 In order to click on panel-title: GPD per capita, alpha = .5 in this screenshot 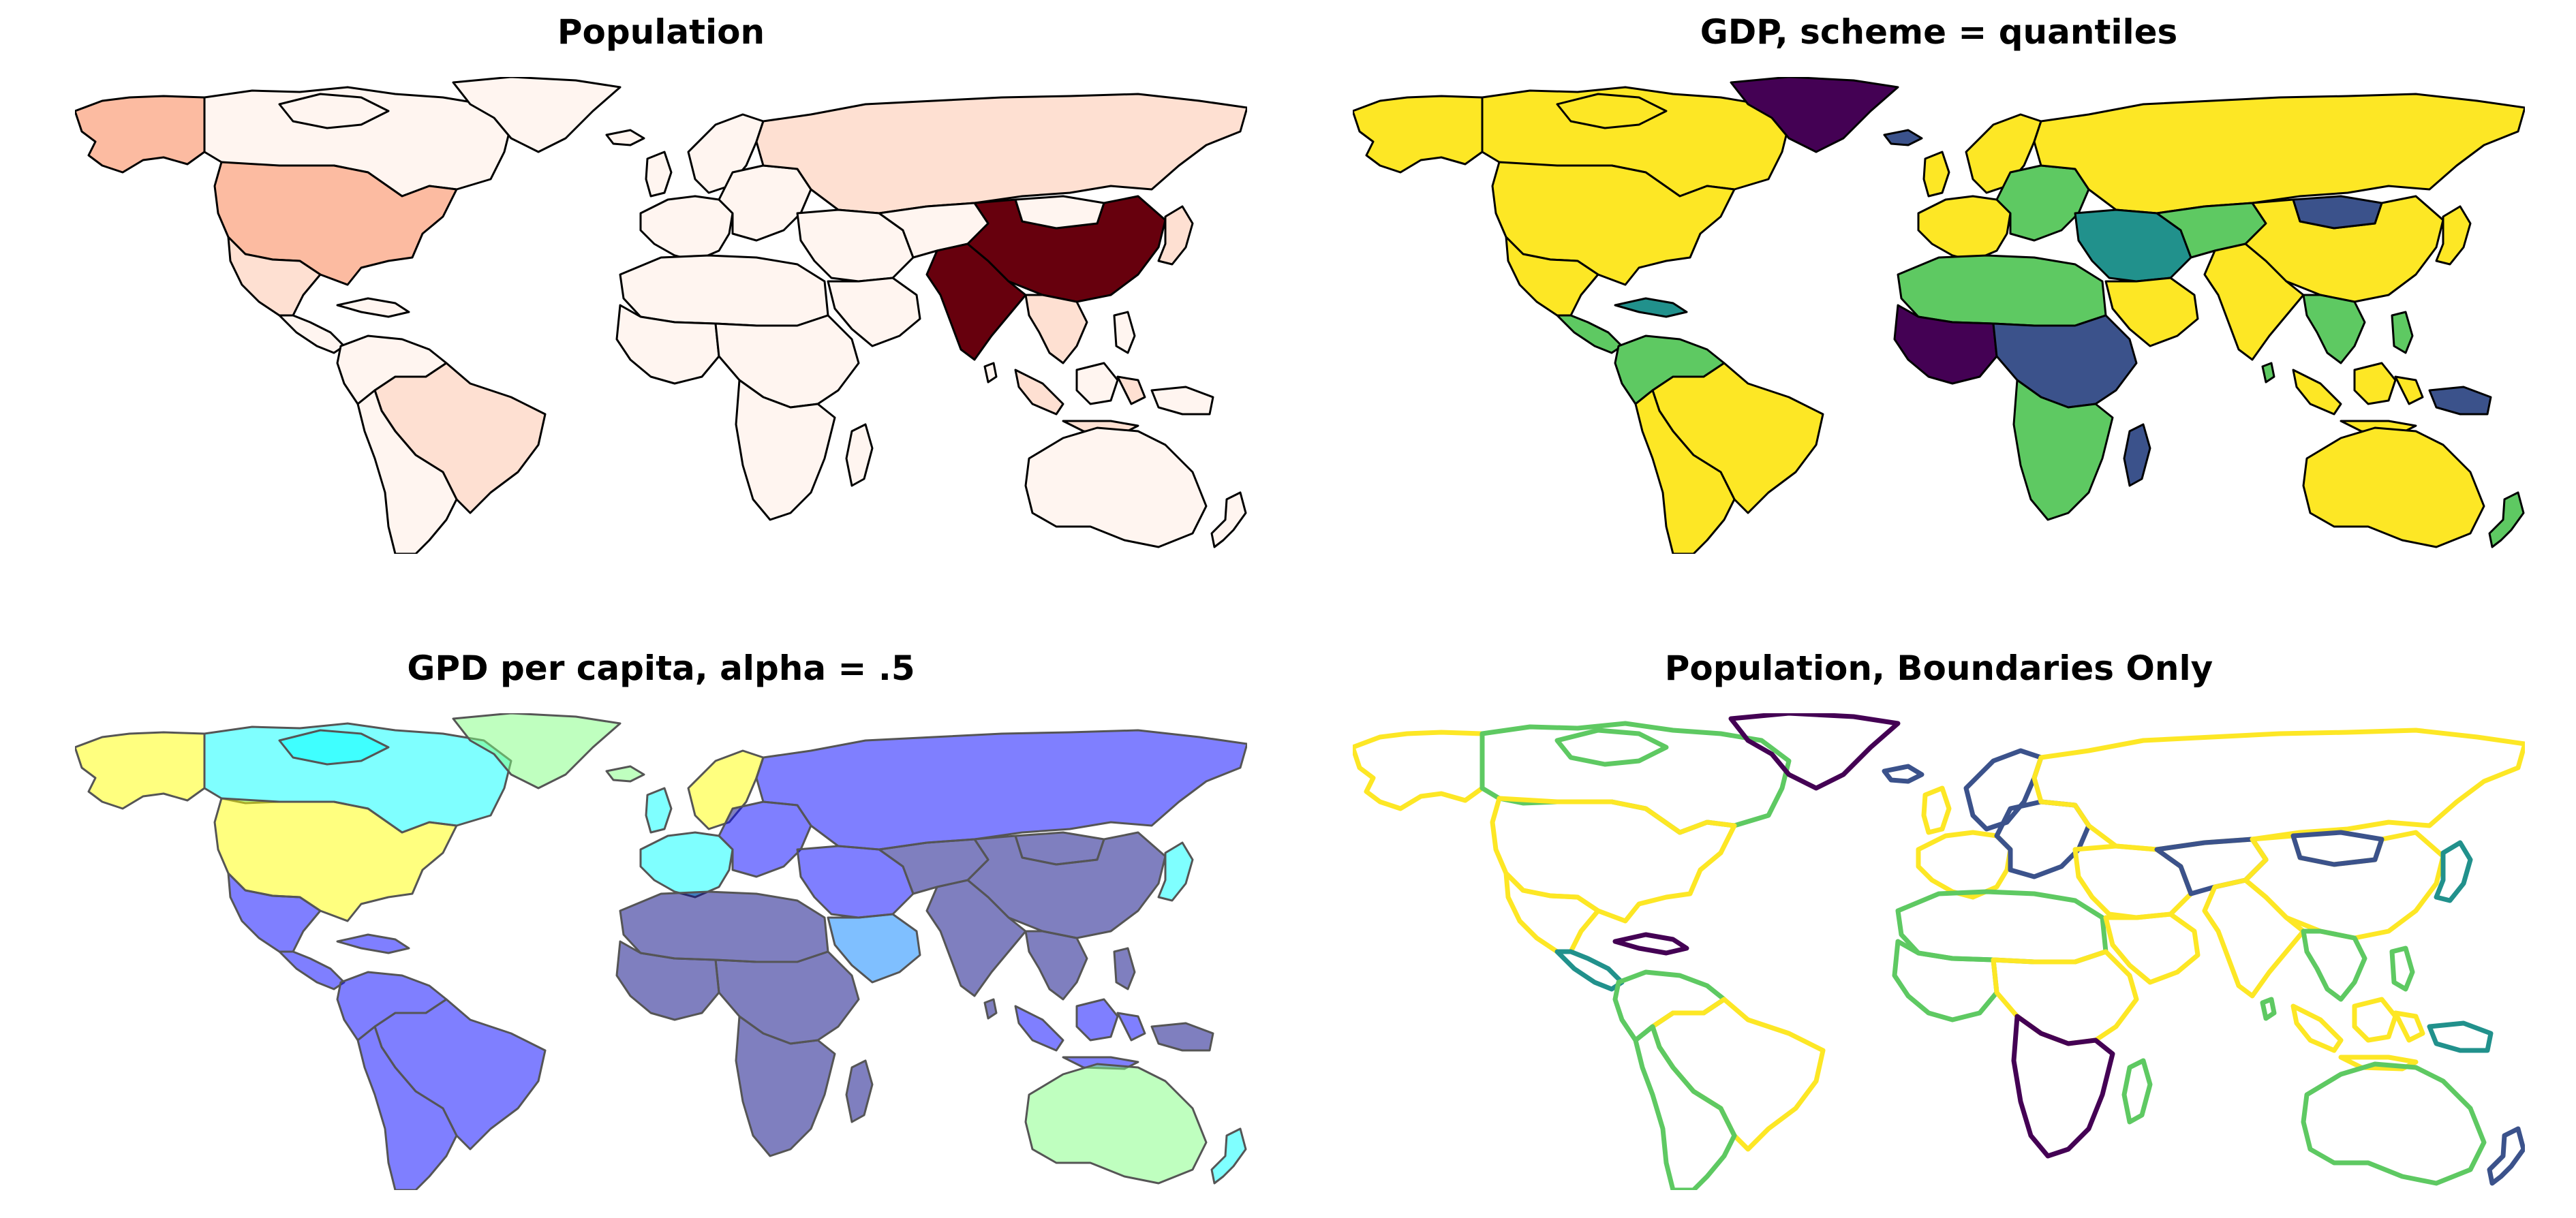, I will do `click(661, 668)`.